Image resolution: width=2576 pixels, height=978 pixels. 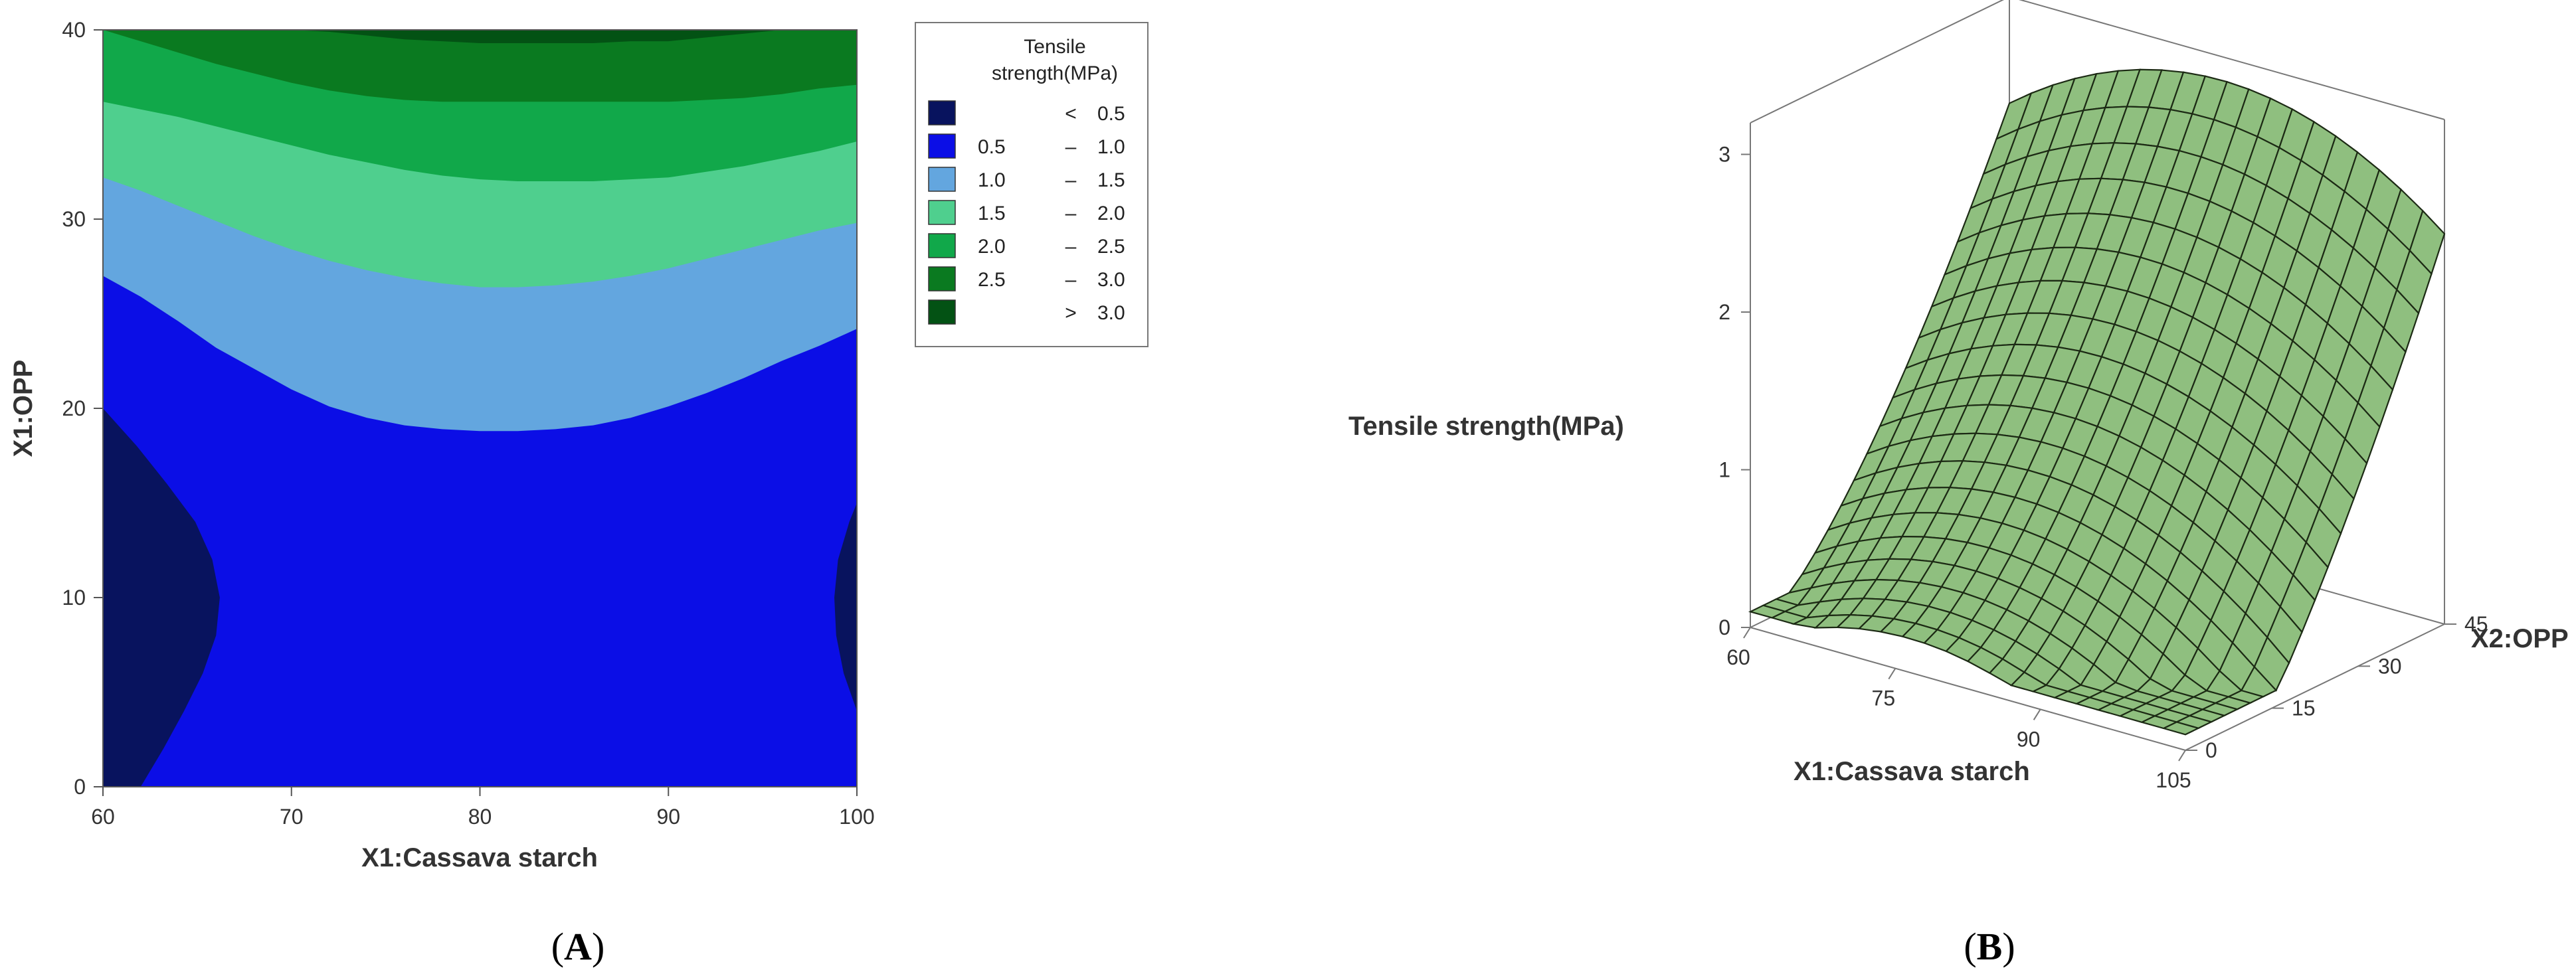 I want to click on x-tick-label: 70, so click(x=292, y=817).